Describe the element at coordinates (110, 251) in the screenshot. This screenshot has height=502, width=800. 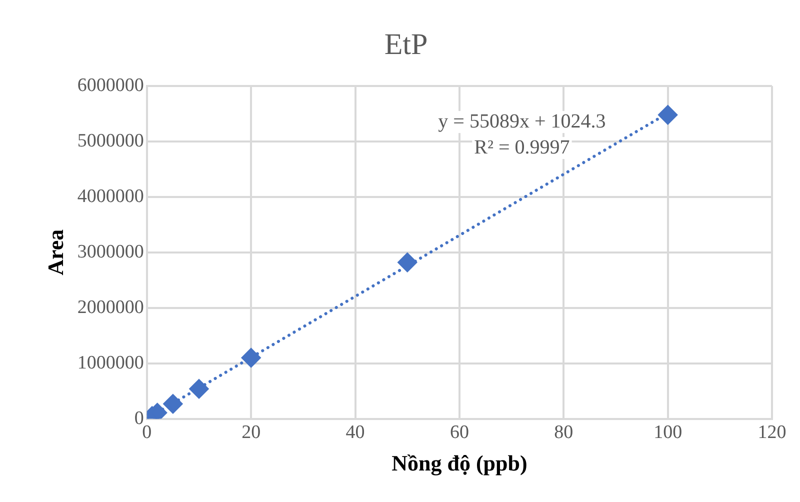
I see `y-tick-label: 3000000` at that location.